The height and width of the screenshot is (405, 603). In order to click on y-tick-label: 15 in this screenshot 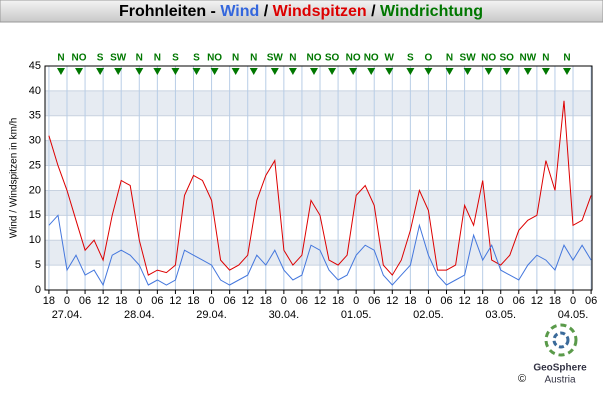, I will do `click(35, 215)`.